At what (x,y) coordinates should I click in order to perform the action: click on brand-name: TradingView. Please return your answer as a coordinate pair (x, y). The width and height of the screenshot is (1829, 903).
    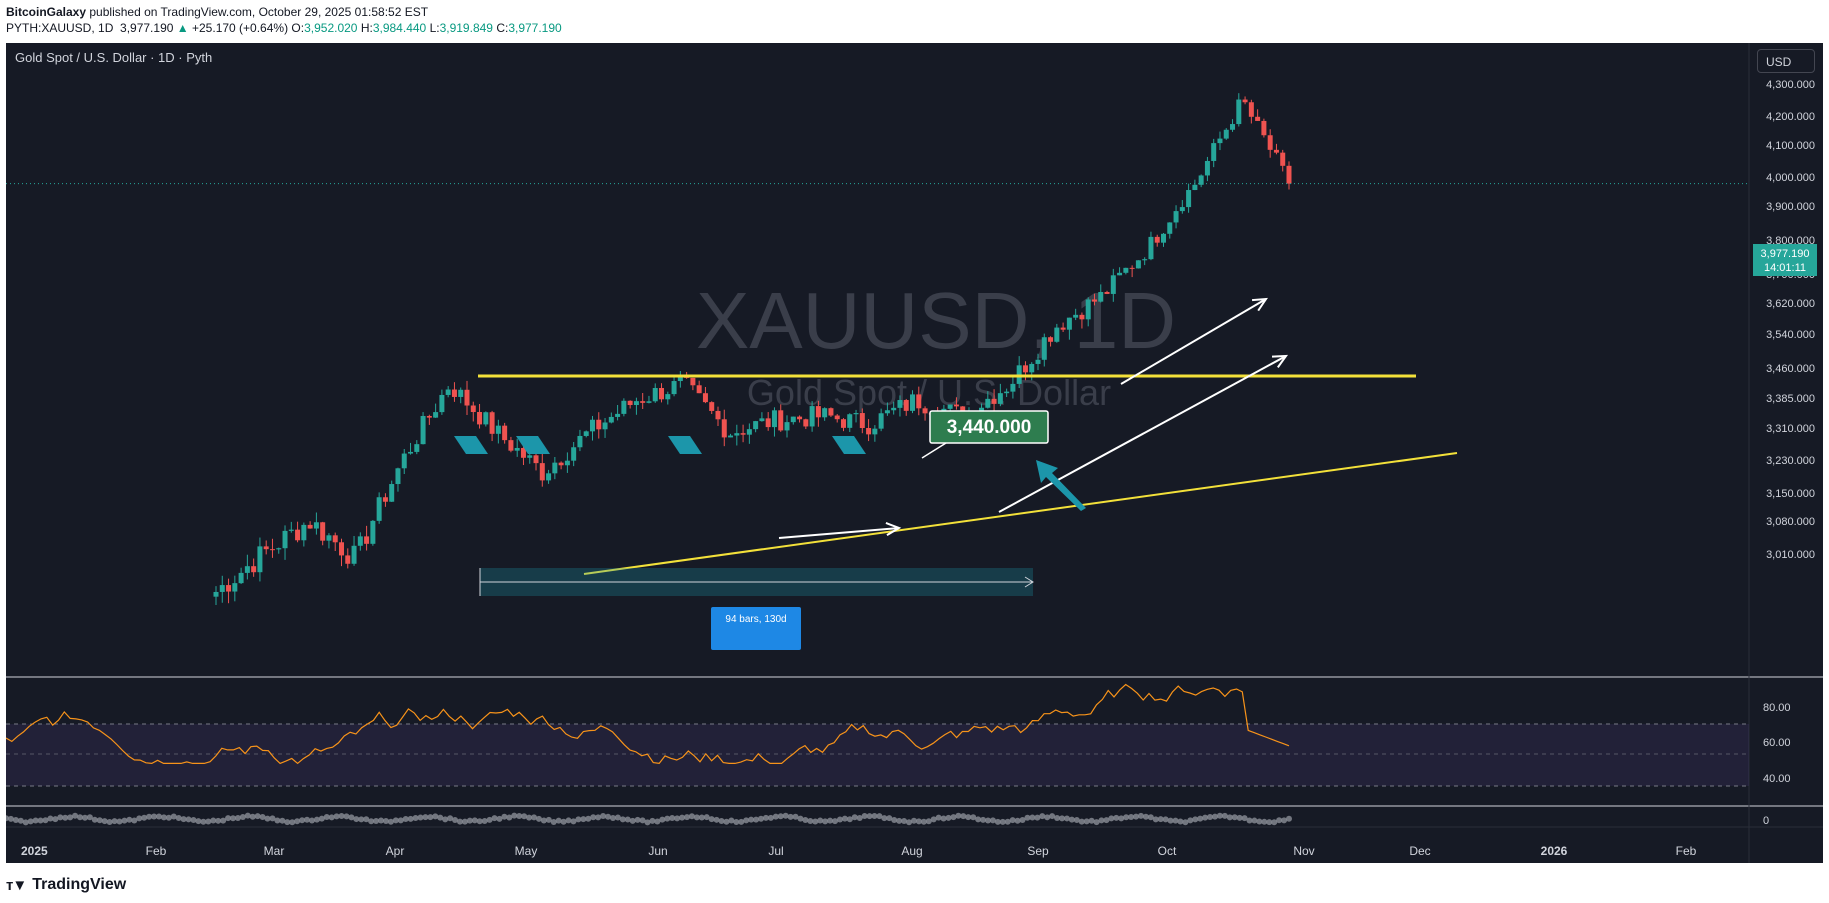
    Looking at the image, I should click on (79, 884).